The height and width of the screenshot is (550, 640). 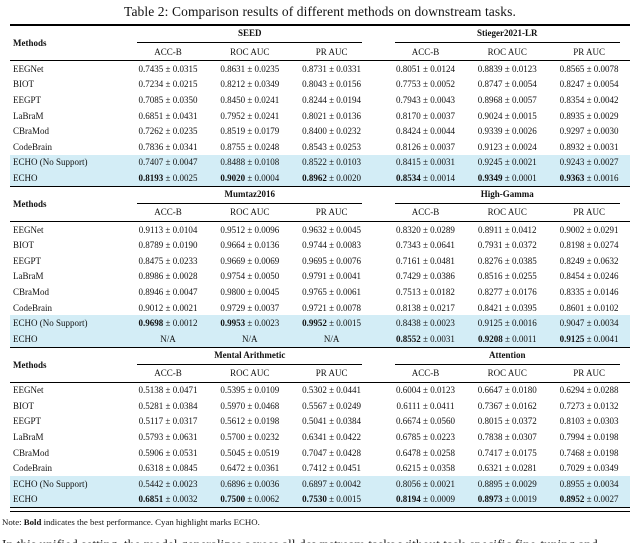 What do you see at coordinates (344, 307) in the screenshot?
I see `metric-std: ± 0.0078` at bounding box center [344, 307].